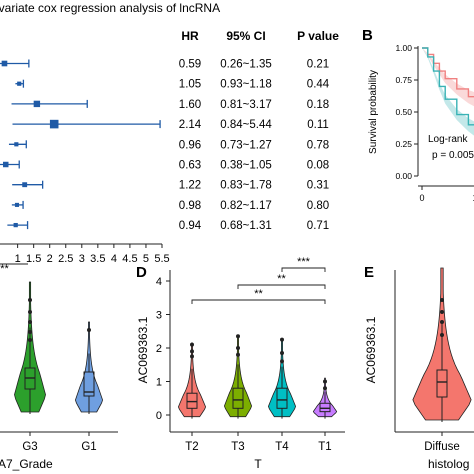 The width and height of the screenshot is (474, 474). Describe the element at coordinates (442, 447) in the screenshot. I see `category-label: Diffuse` at that location.